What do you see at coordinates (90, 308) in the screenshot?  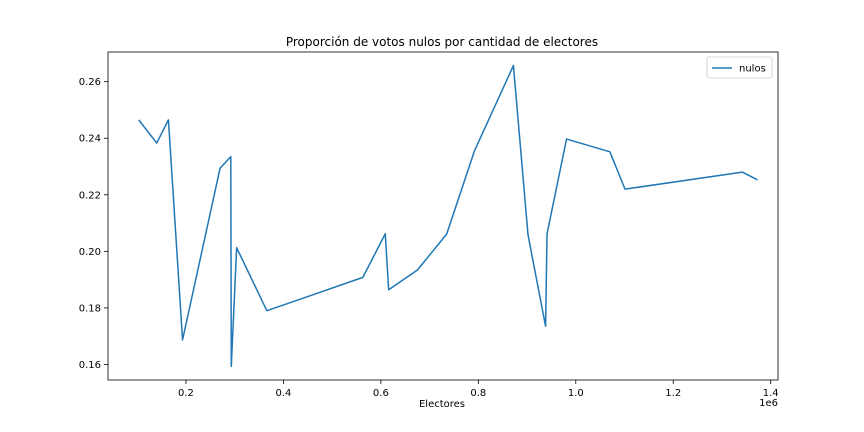 I see `y-tick-label: 0.18` at bounding box center [90, 308].